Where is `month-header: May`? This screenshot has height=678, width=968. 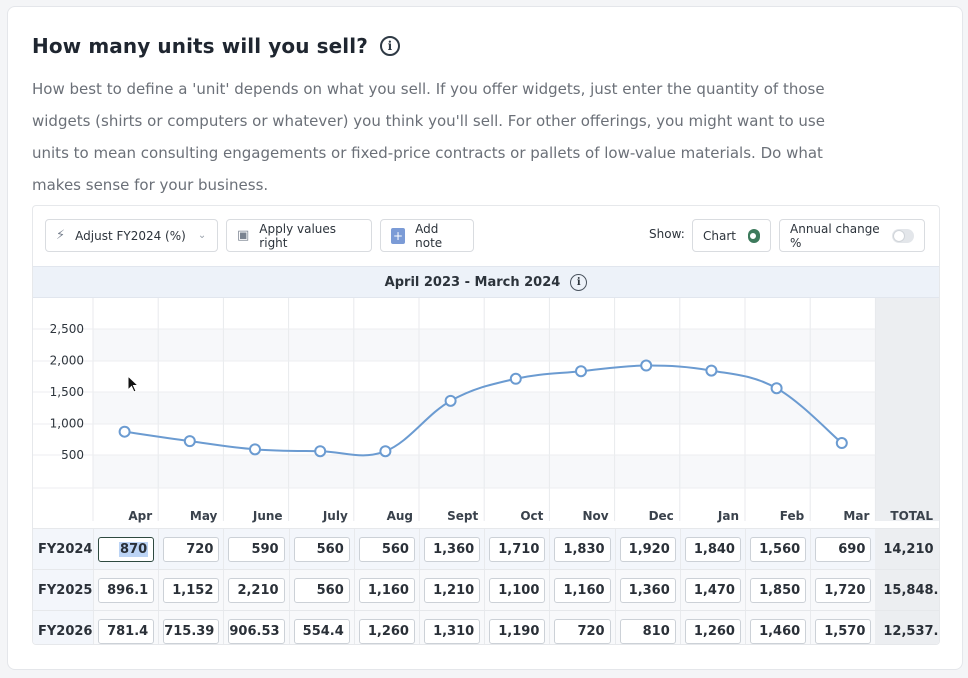 month-header: May is located at coordinates (203, 516).